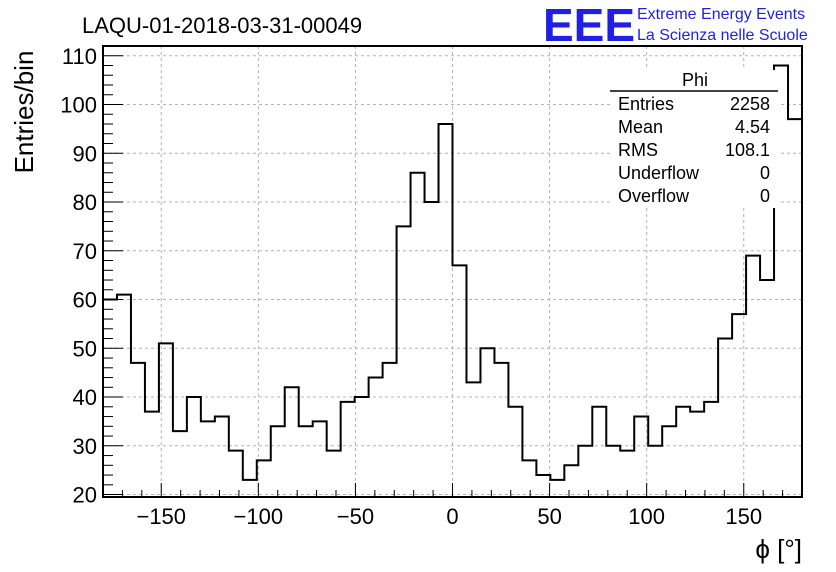 The width and height of the screenshot is (836, 572). What do you see at coordinates (161, 516) in the screenshot?
I see `x-tick-label: −150` at bounding box center [161, 516].